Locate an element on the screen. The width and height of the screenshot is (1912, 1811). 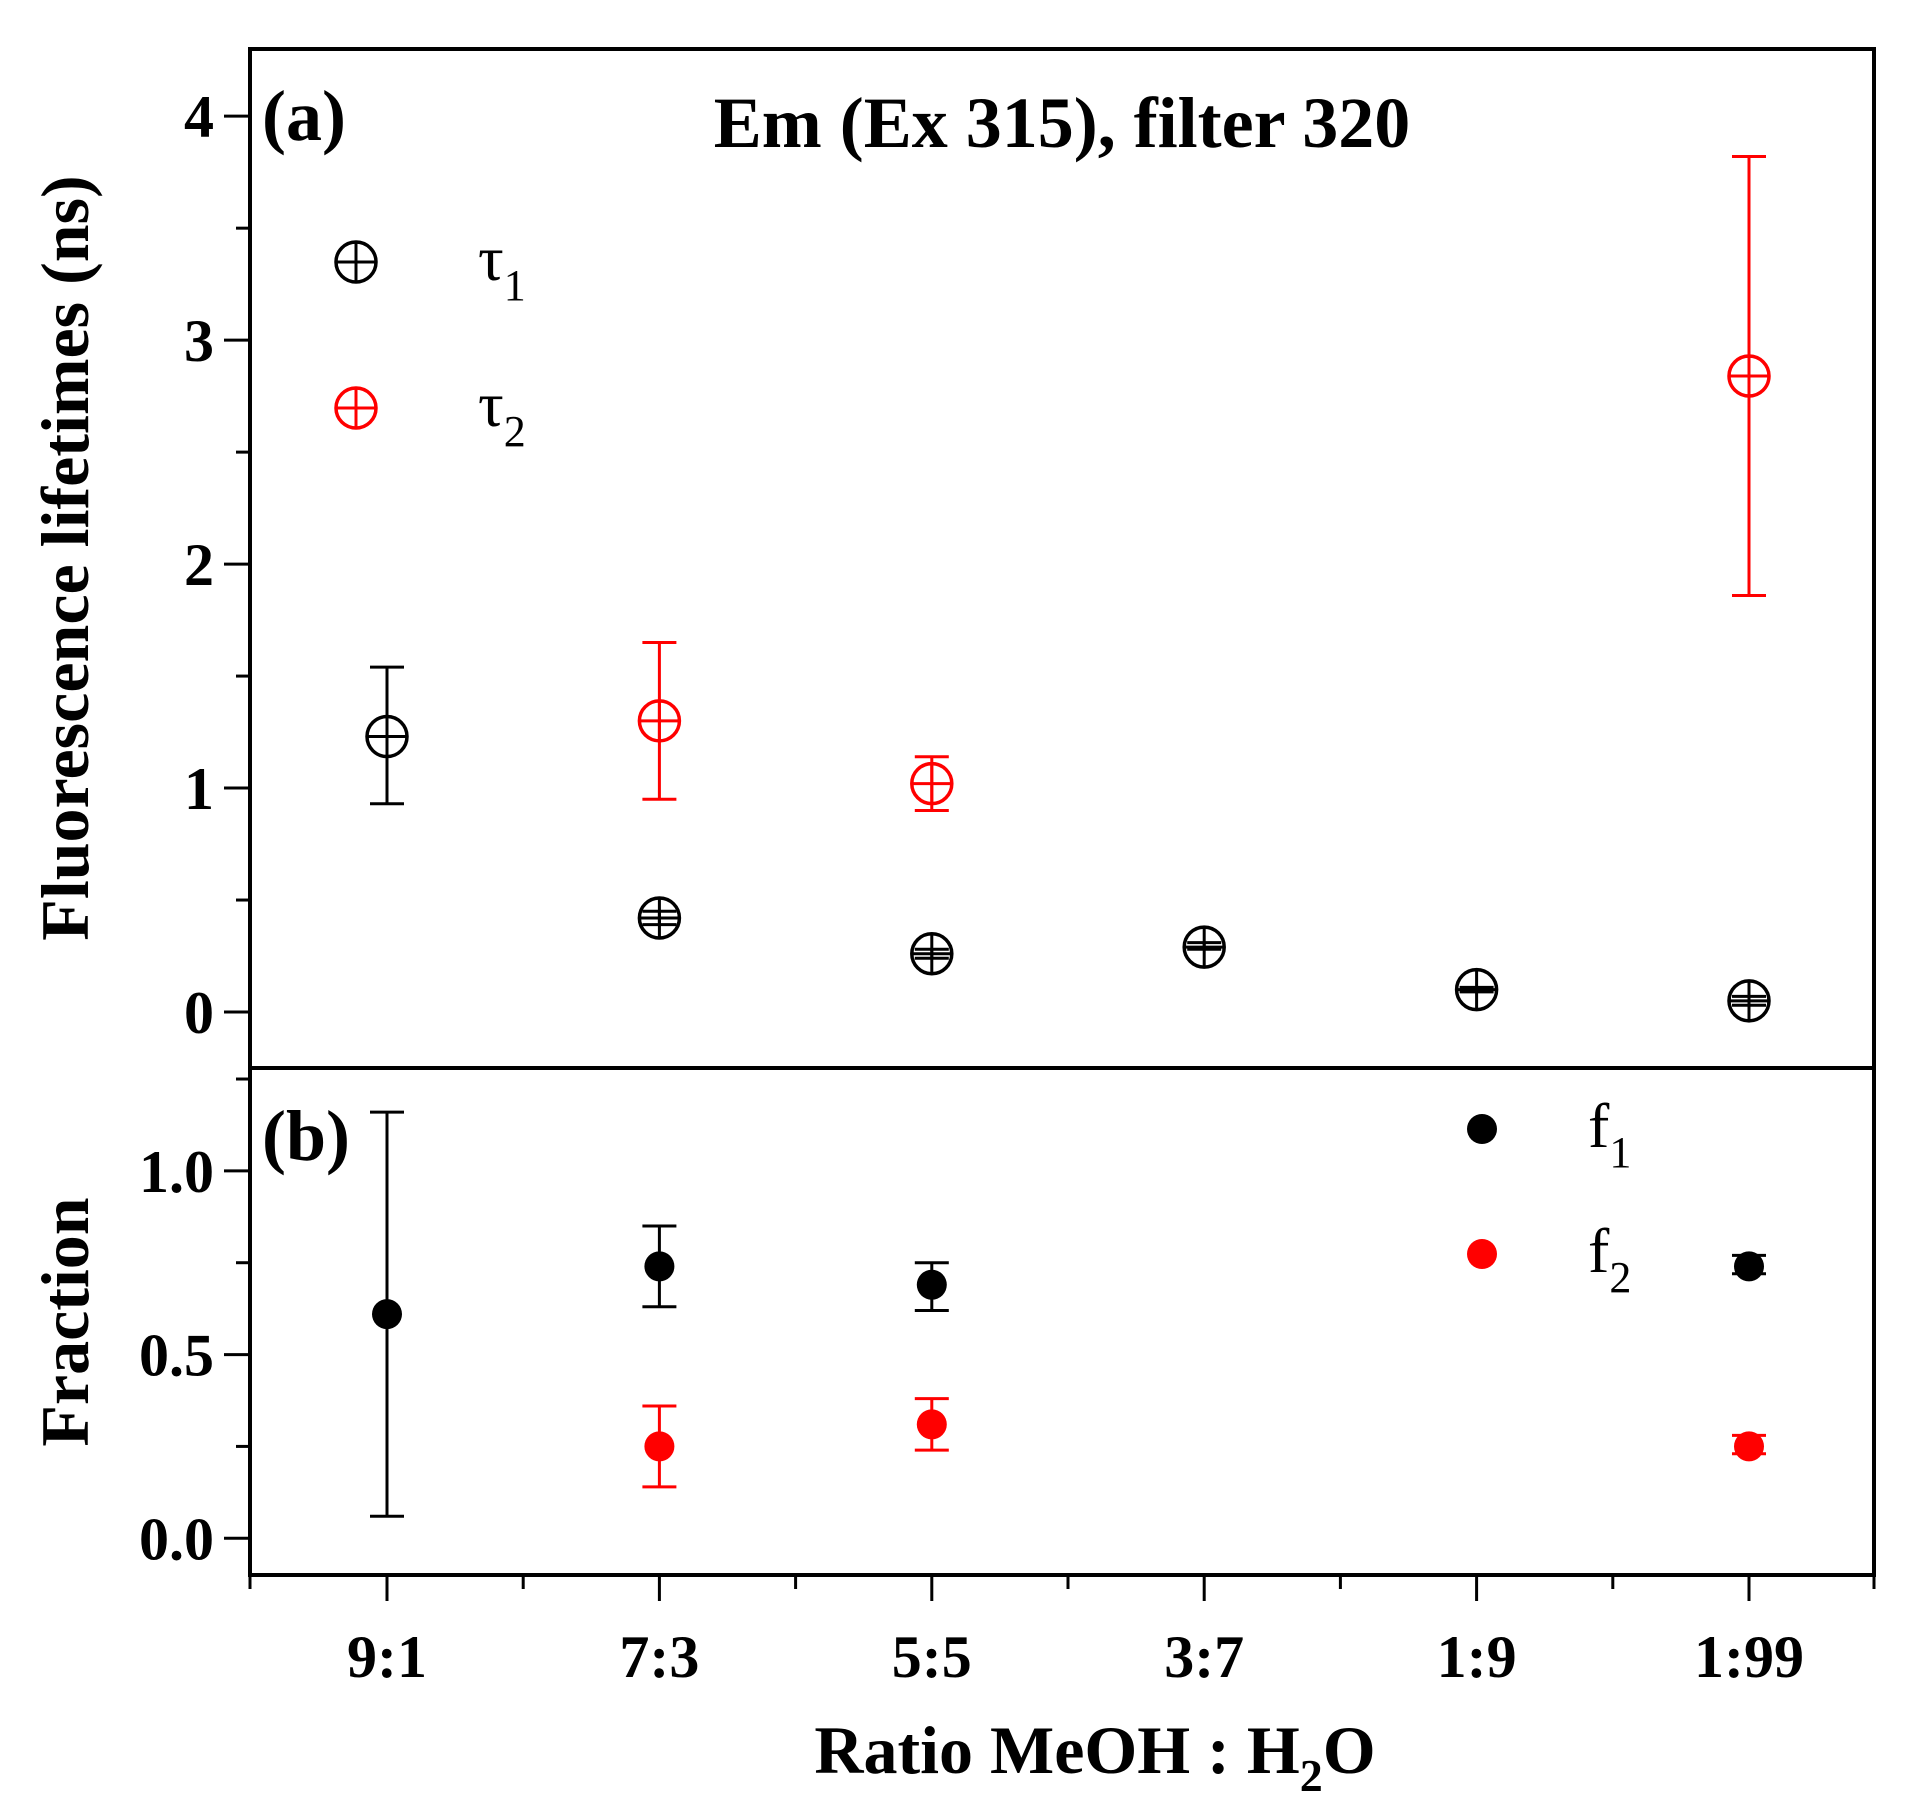
legend-marker-τ2 is located at coordinates (356, 408).